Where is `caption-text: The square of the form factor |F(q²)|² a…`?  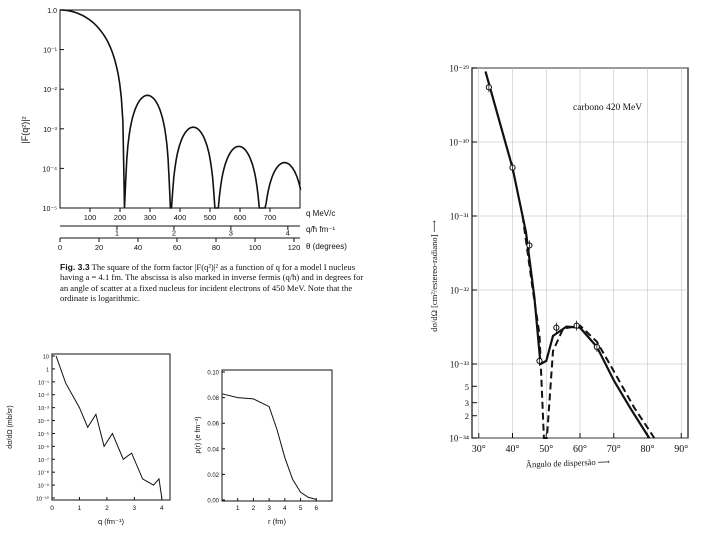 caption-text: The square of the form factor |F(q²)|² a… is located at coordinates (212, 283).